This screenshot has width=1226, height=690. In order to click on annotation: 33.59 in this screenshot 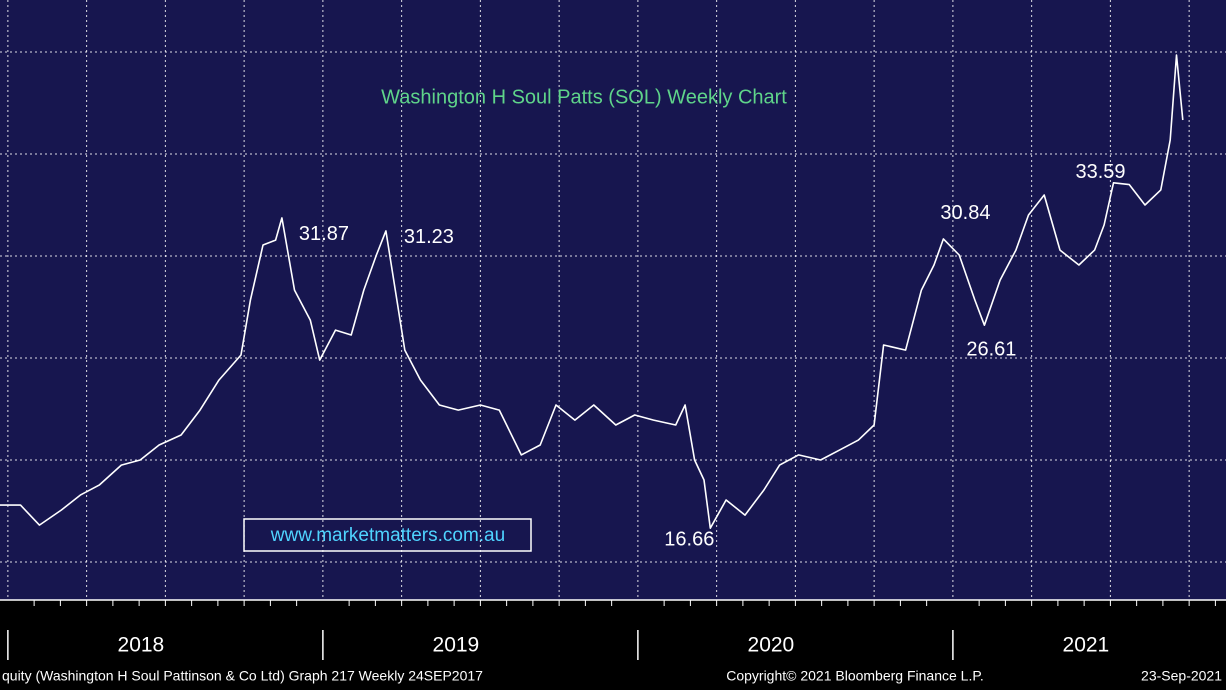, I will do `click(1101, 172)`.